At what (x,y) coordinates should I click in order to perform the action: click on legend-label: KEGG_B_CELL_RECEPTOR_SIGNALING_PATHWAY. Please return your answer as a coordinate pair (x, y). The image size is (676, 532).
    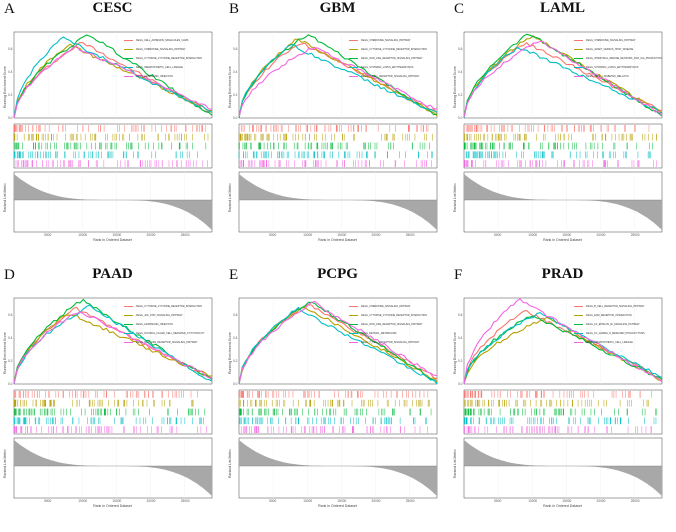
    Looking at the image, I should click on (615, 306).